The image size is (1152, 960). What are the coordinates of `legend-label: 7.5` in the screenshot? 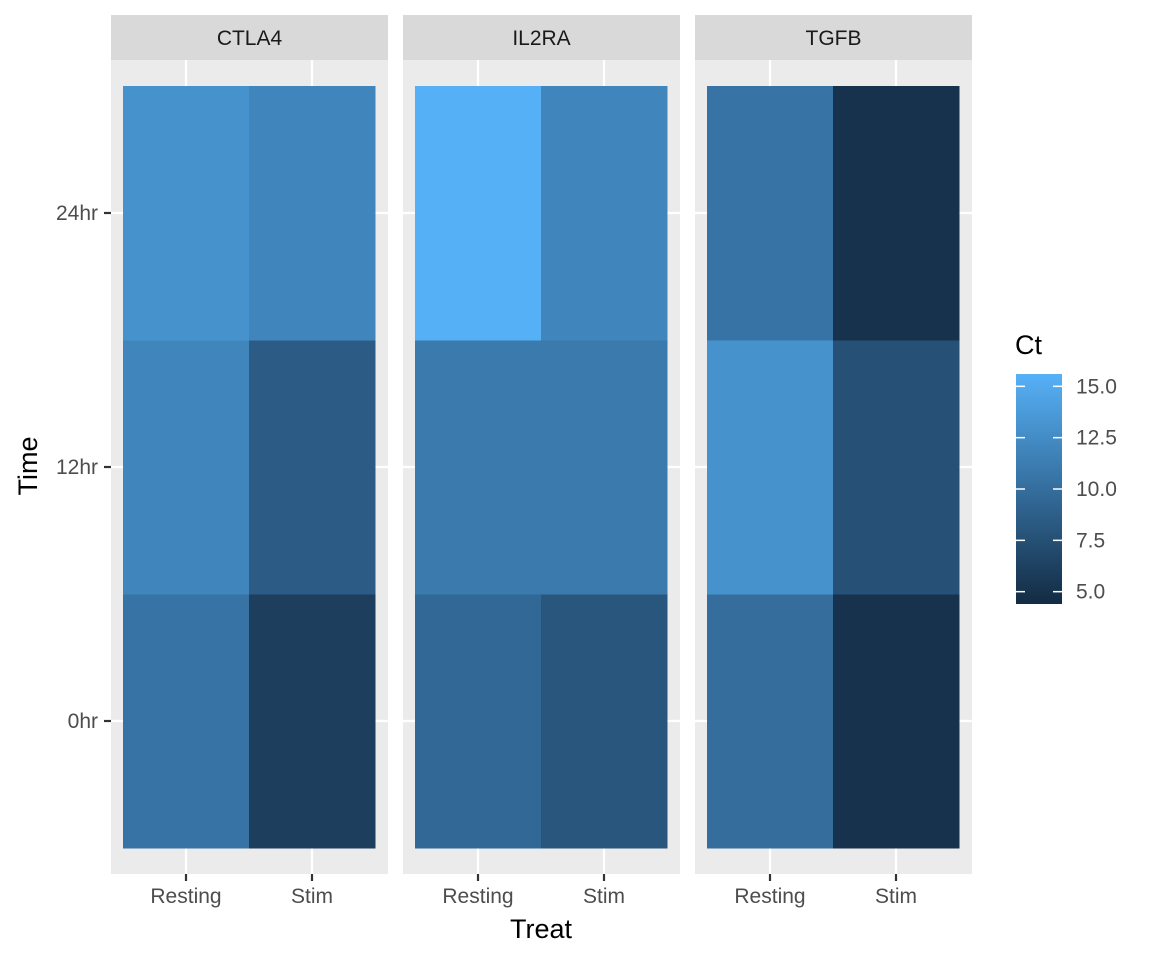 It's located at (1090, 540).